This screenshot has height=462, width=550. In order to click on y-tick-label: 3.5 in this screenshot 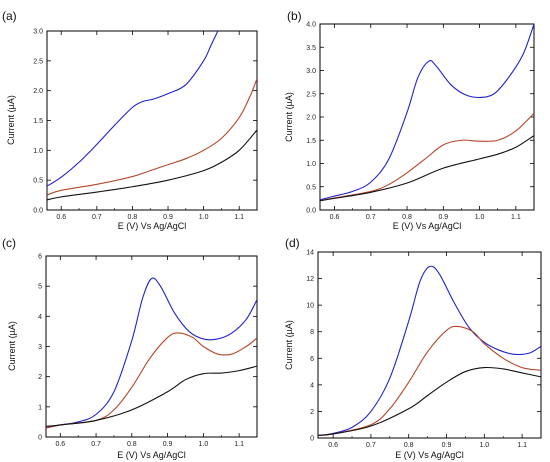, I will do `click(311, 48)`.